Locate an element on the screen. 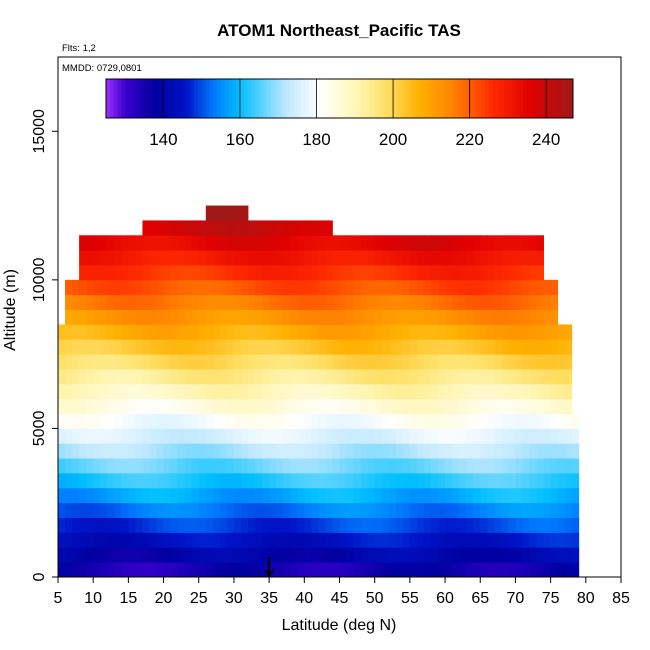  y-tick-label: 5000 is located at coordinates (39, 429).